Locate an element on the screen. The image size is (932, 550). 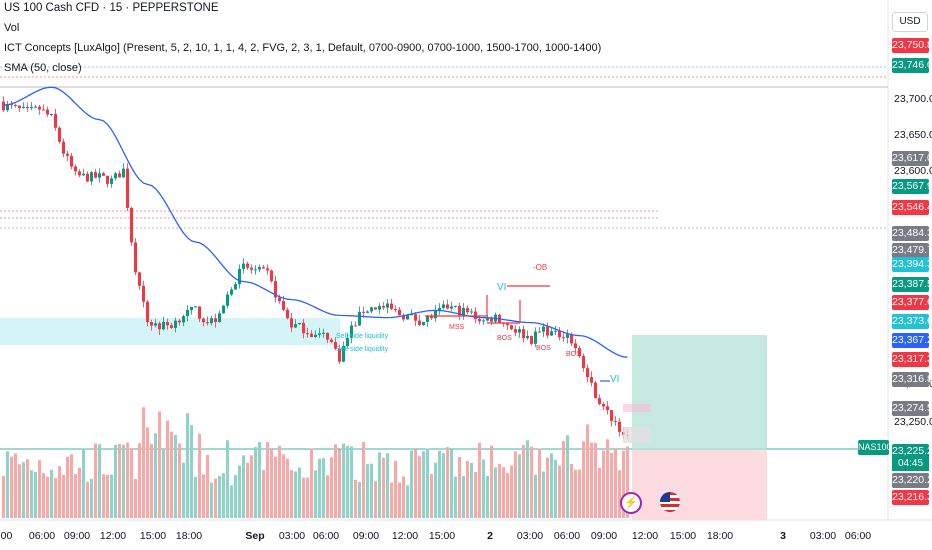
time-tick-label: :00 is located at coordinates (6, 536).